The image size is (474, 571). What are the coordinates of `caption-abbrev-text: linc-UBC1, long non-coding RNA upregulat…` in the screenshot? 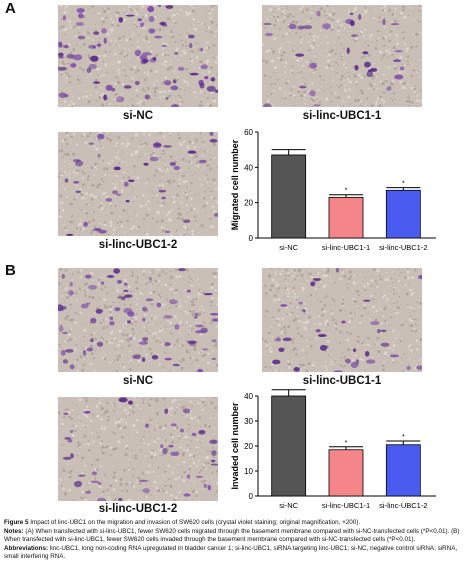 It's located at (231, 552).